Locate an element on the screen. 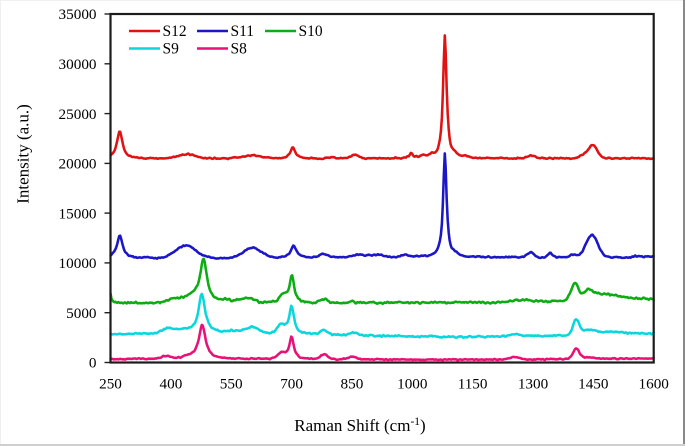 The height and width of the screenshot is (446, 685). svg-text: 1150 is located at coordinates (473, 384).